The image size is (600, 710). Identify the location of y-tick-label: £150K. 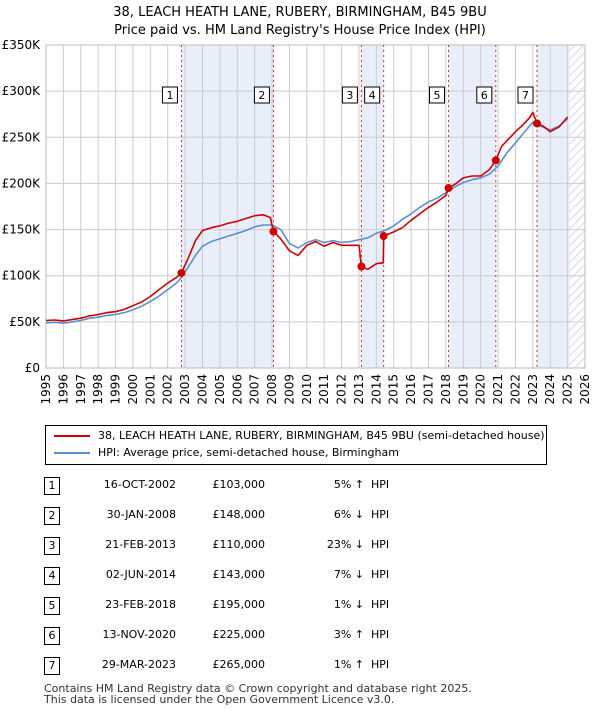
(22, 230).